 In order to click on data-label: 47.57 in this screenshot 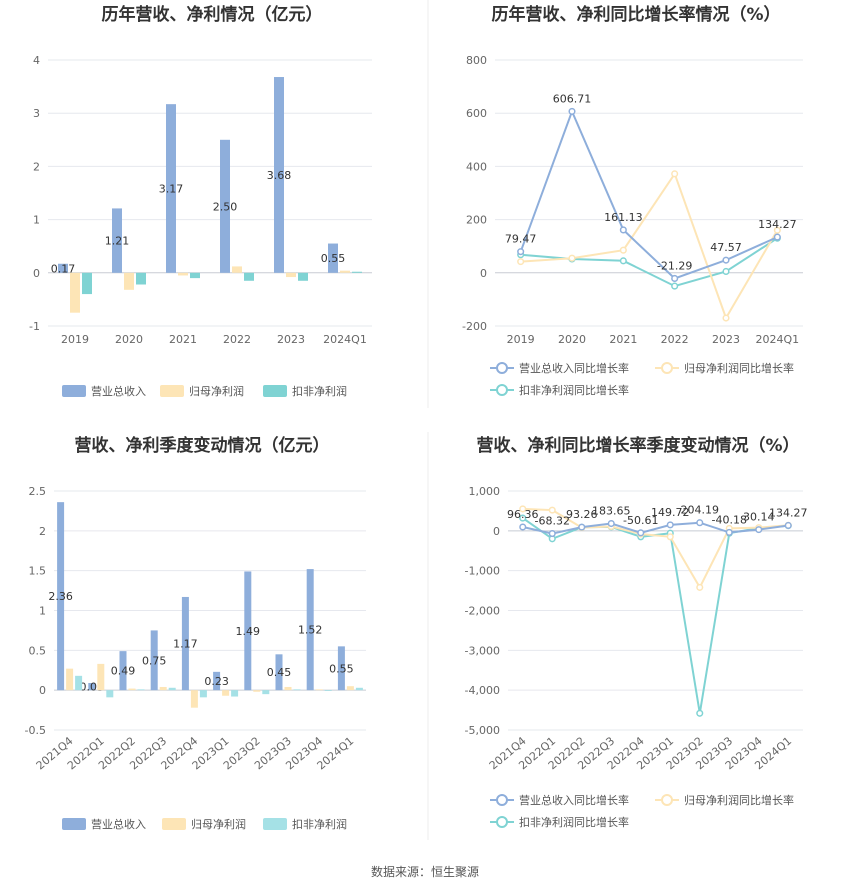, I will do `click(726, 247)`.